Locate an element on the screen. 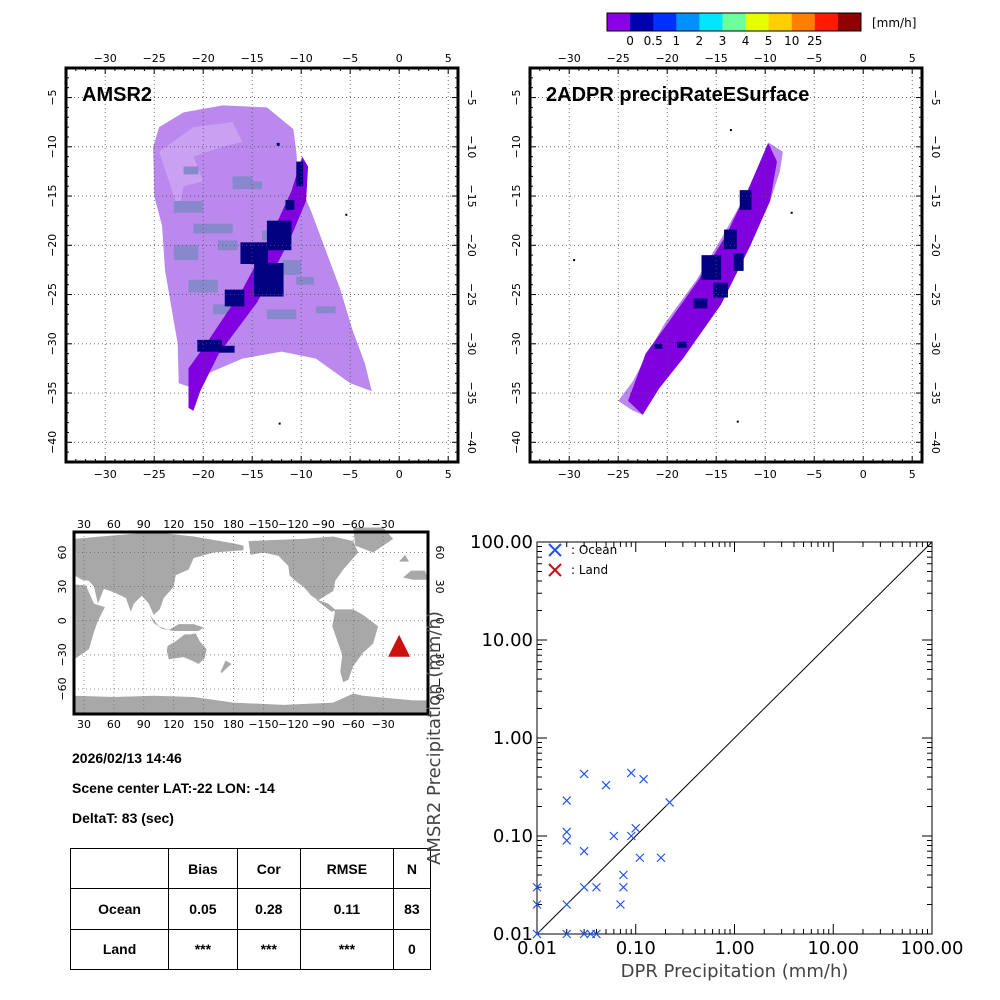 The height and width of the screenshot is (1000, 1000). x-axis-label: DPR Precipitation (mm/h) is located at coordinates (735, 971).